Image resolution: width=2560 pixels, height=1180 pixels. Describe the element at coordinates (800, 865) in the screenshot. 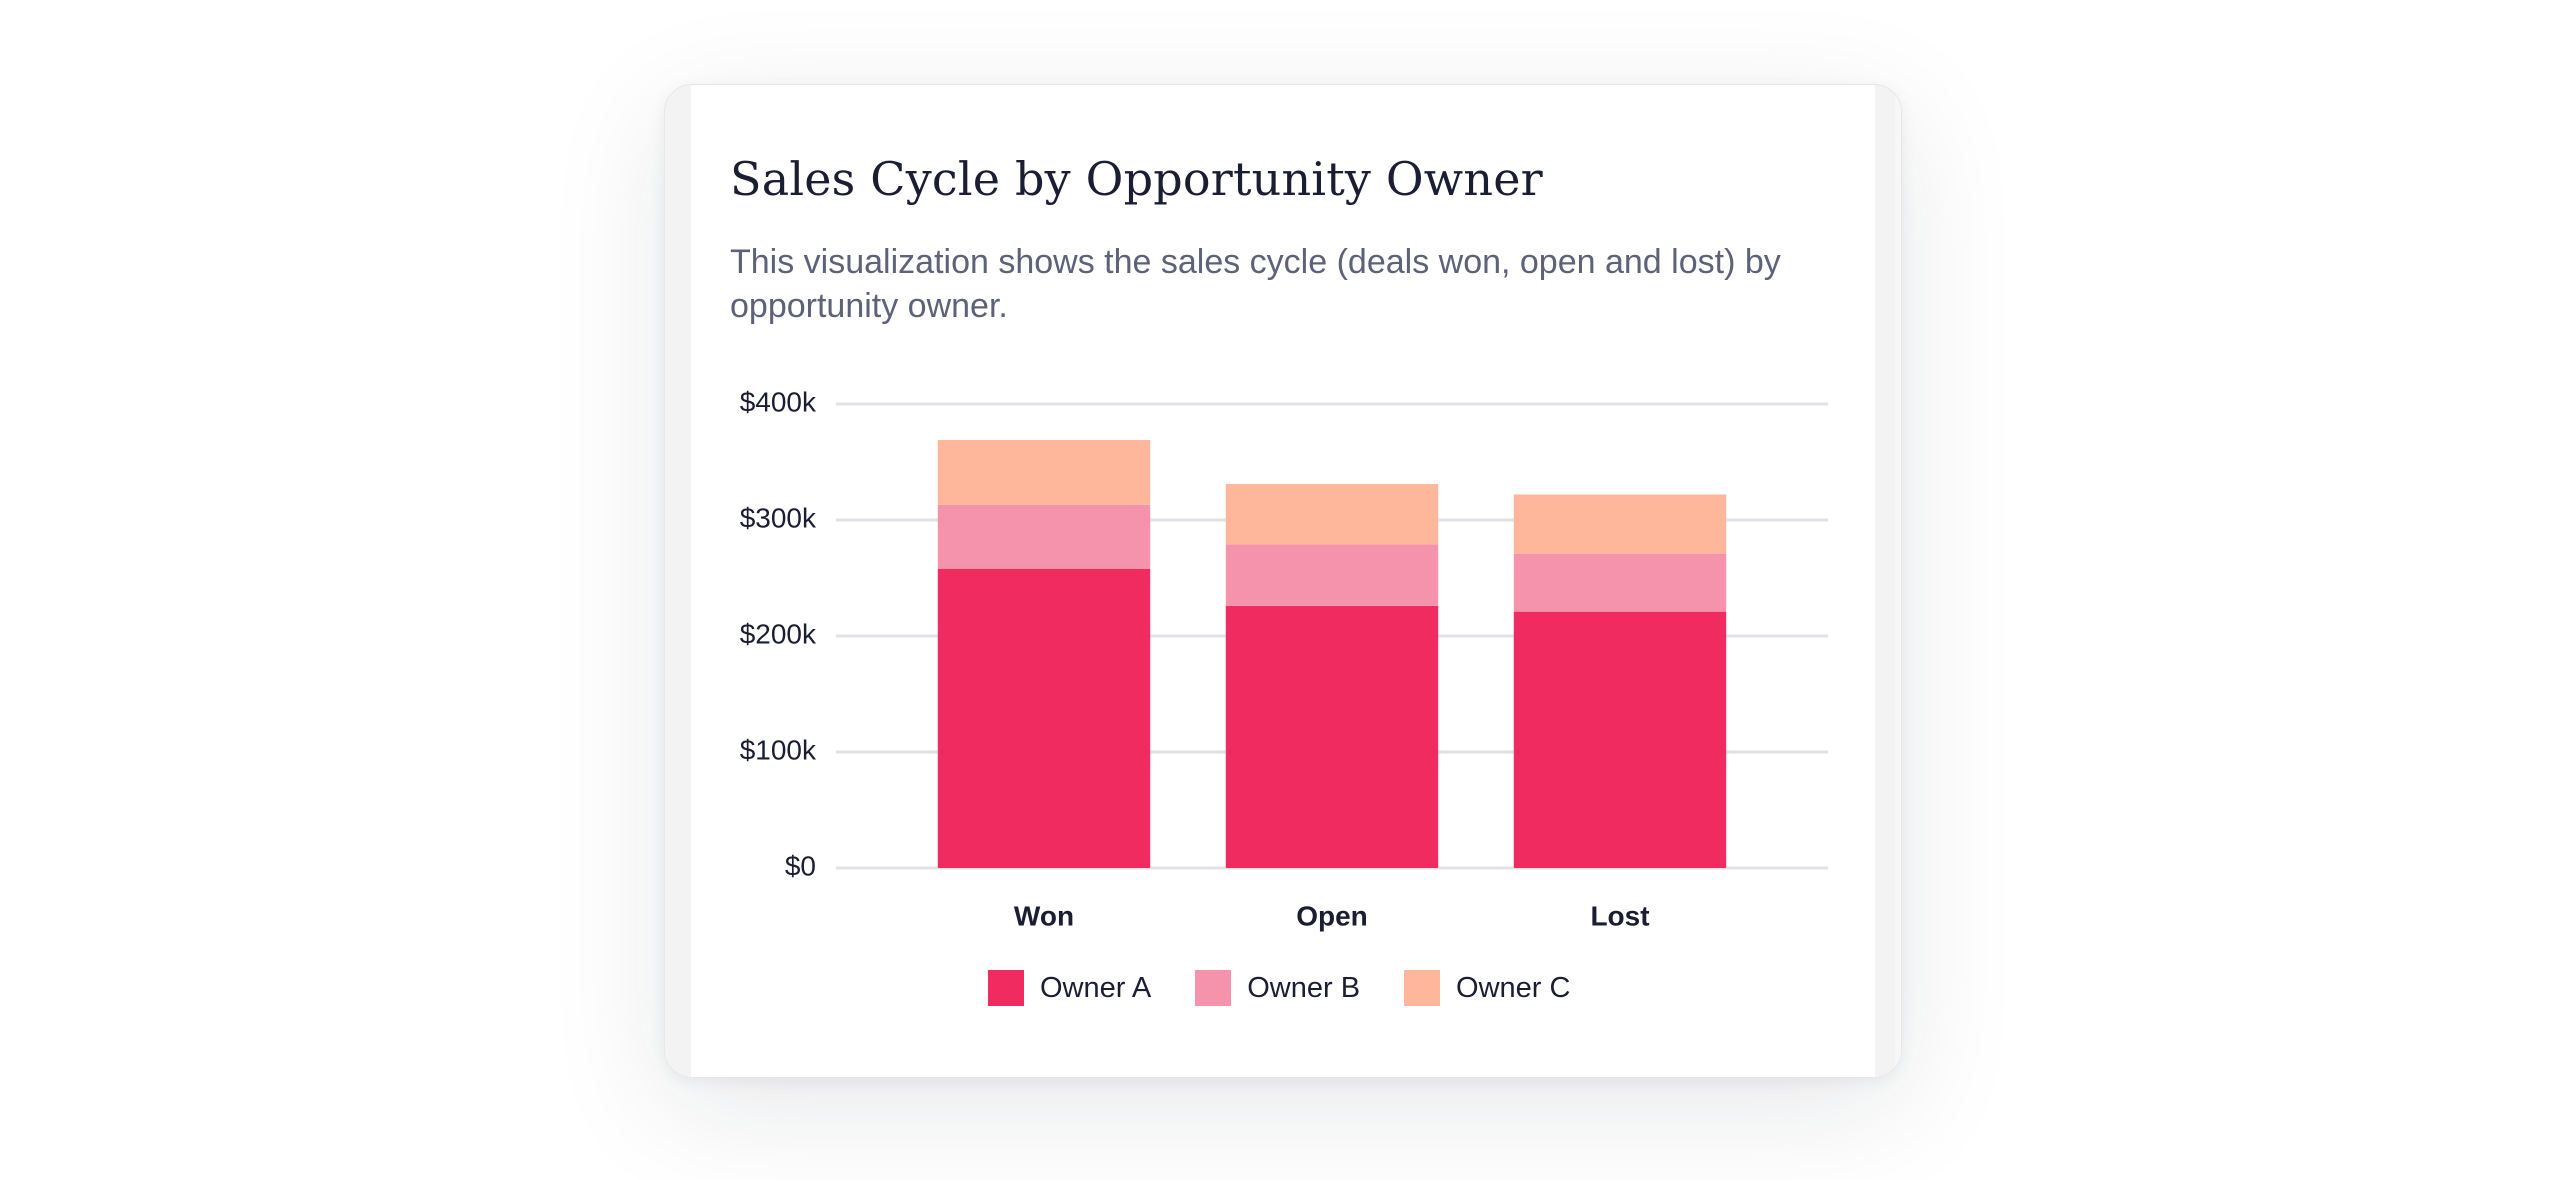

I see `y-tick-label: $0` at that location.